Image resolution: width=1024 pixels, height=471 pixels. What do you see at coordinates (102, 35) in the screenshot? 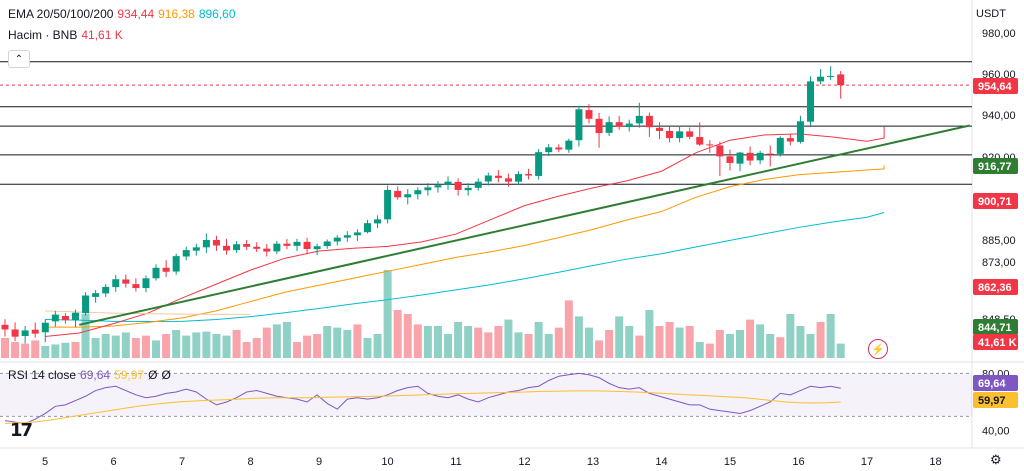
I see `volume-value: 41,61 K` at bounding box center [102, 35].